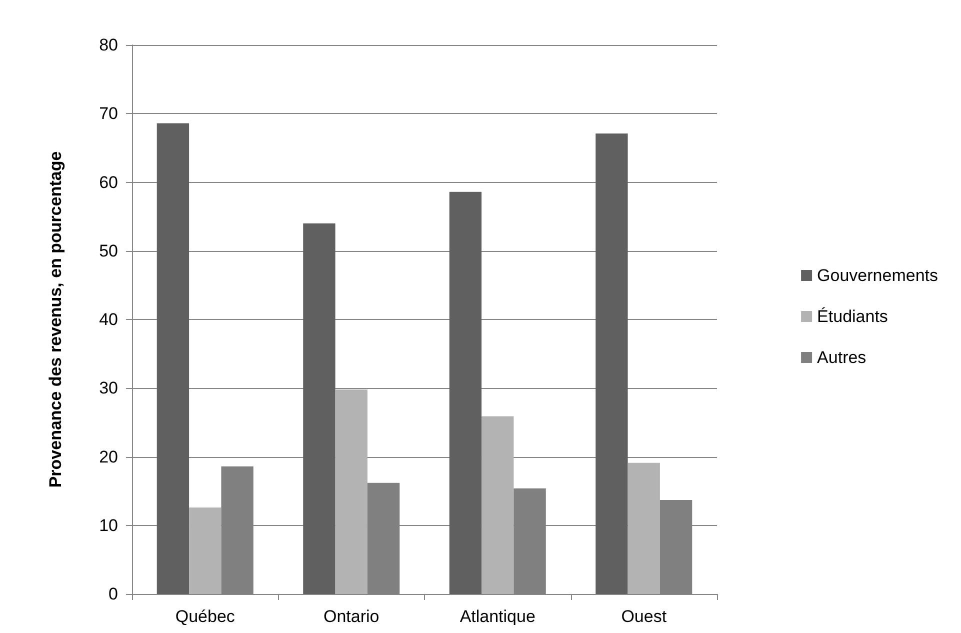  I want to click on x-tick-label: Ouest, so click(644, 616).